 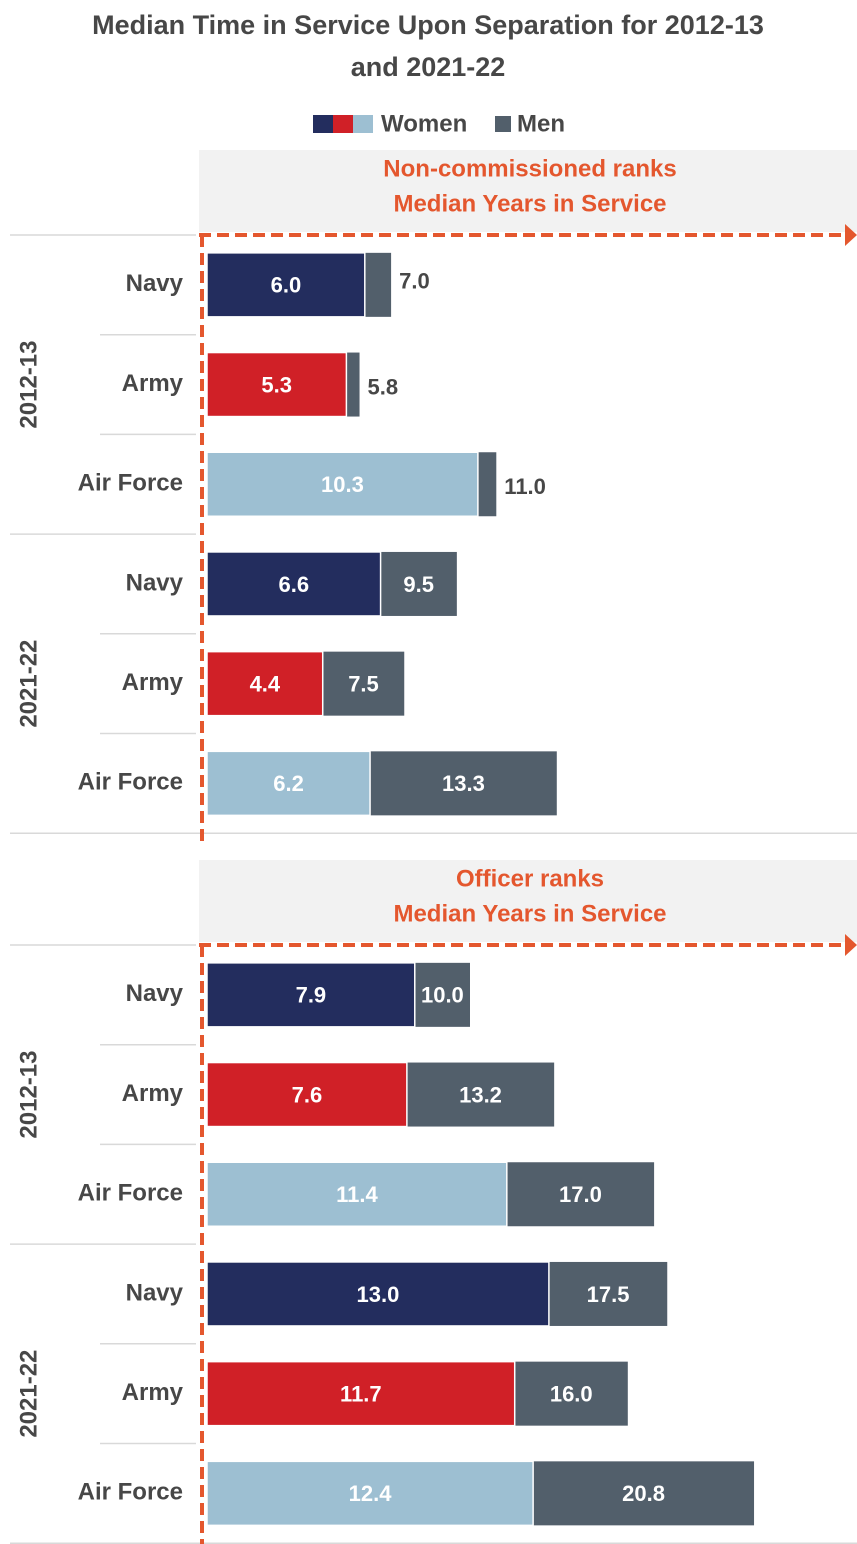 I want to click on bar-label: 6.6, so click(x=293, y=584).